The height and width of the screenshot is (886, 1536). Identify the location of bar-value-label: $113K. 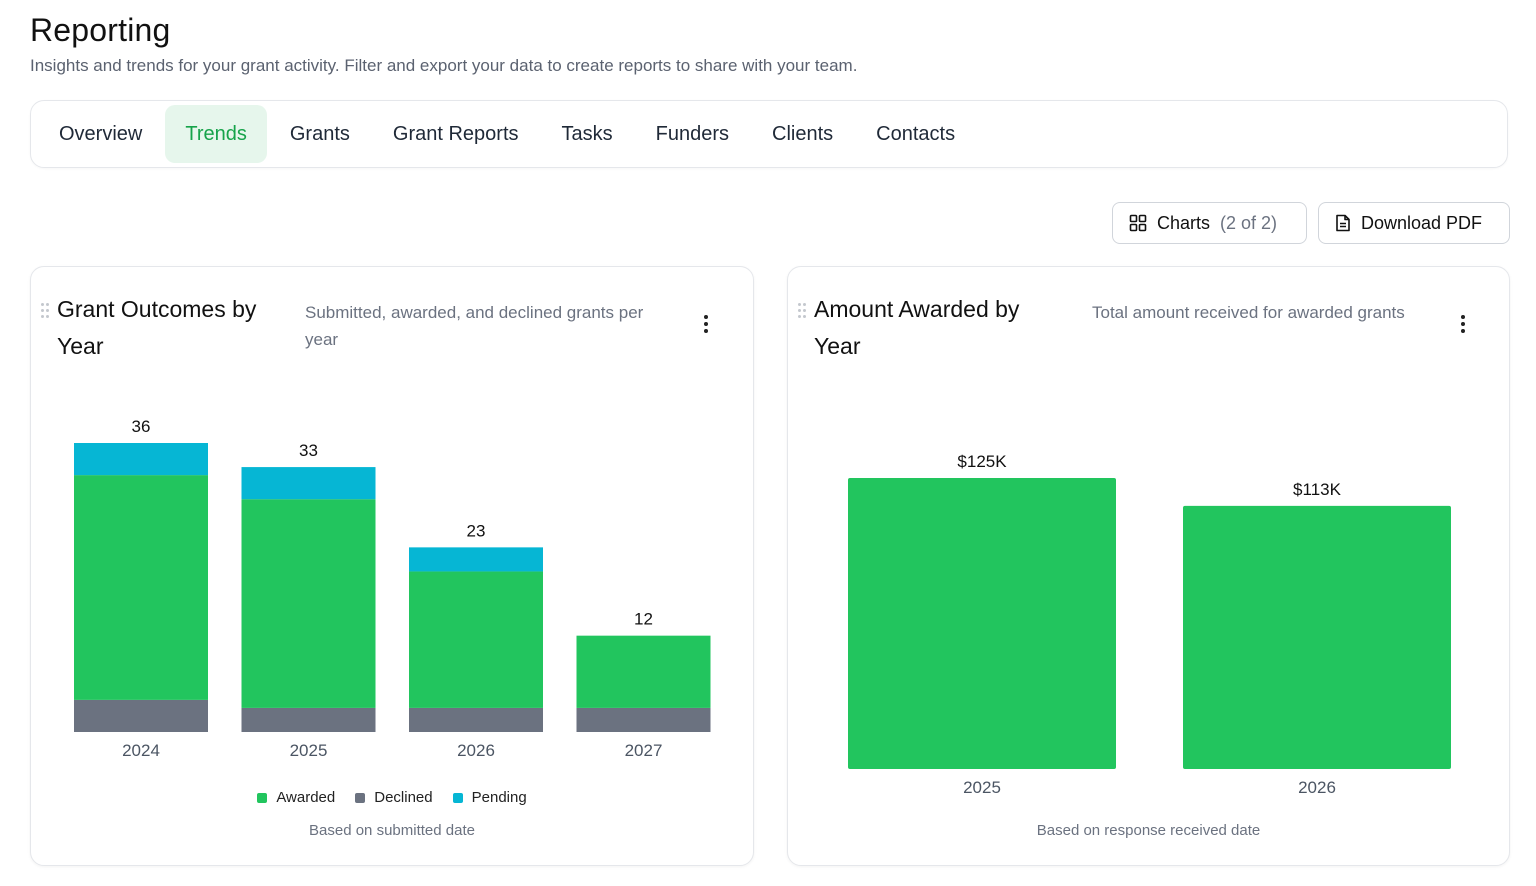
(1317, 489).